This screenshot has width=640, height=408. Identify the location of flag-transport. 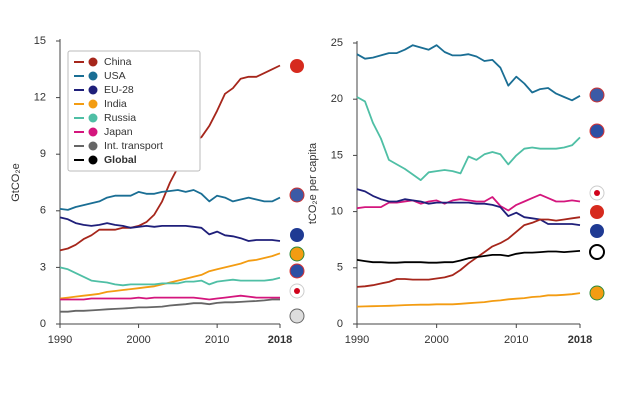
(297, 316).